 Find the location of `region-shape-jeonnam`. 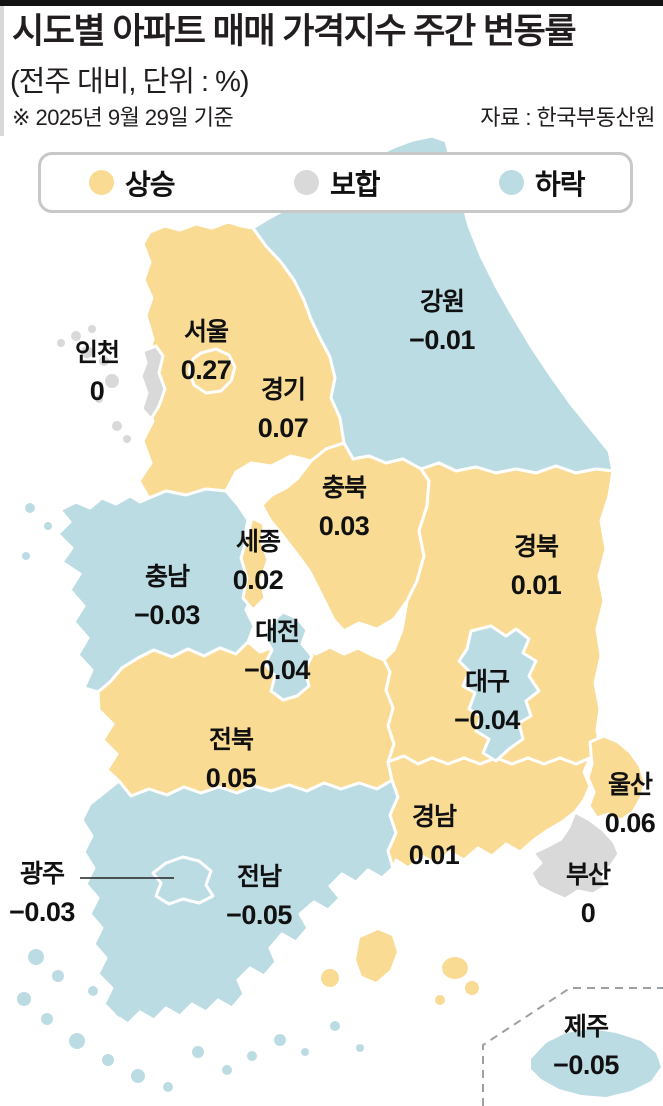

region-shape-jeonnam is located at coordinates (240, 902).